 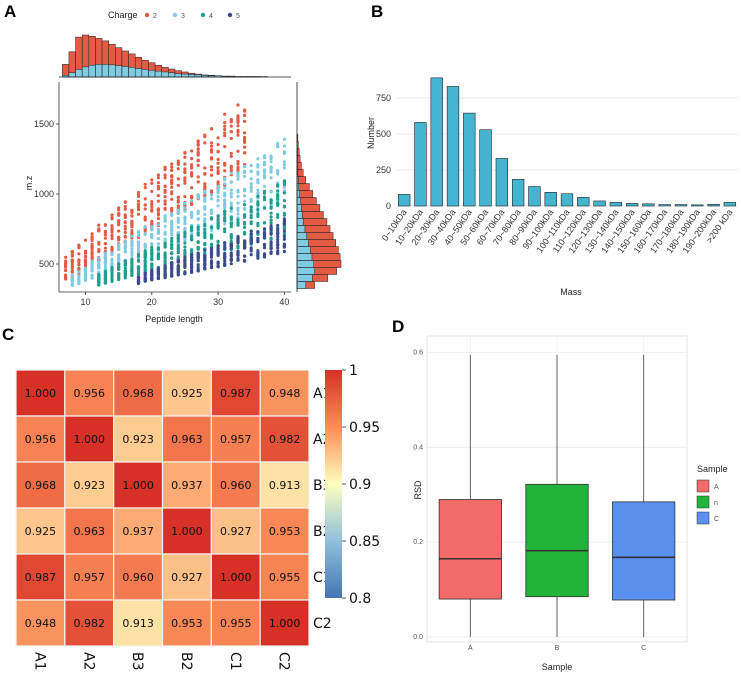 What do you see at coordinates (90, 439) in the screenshot?
I see `heatmap-cell-value: 1.000` at bounding box center [90, 439].